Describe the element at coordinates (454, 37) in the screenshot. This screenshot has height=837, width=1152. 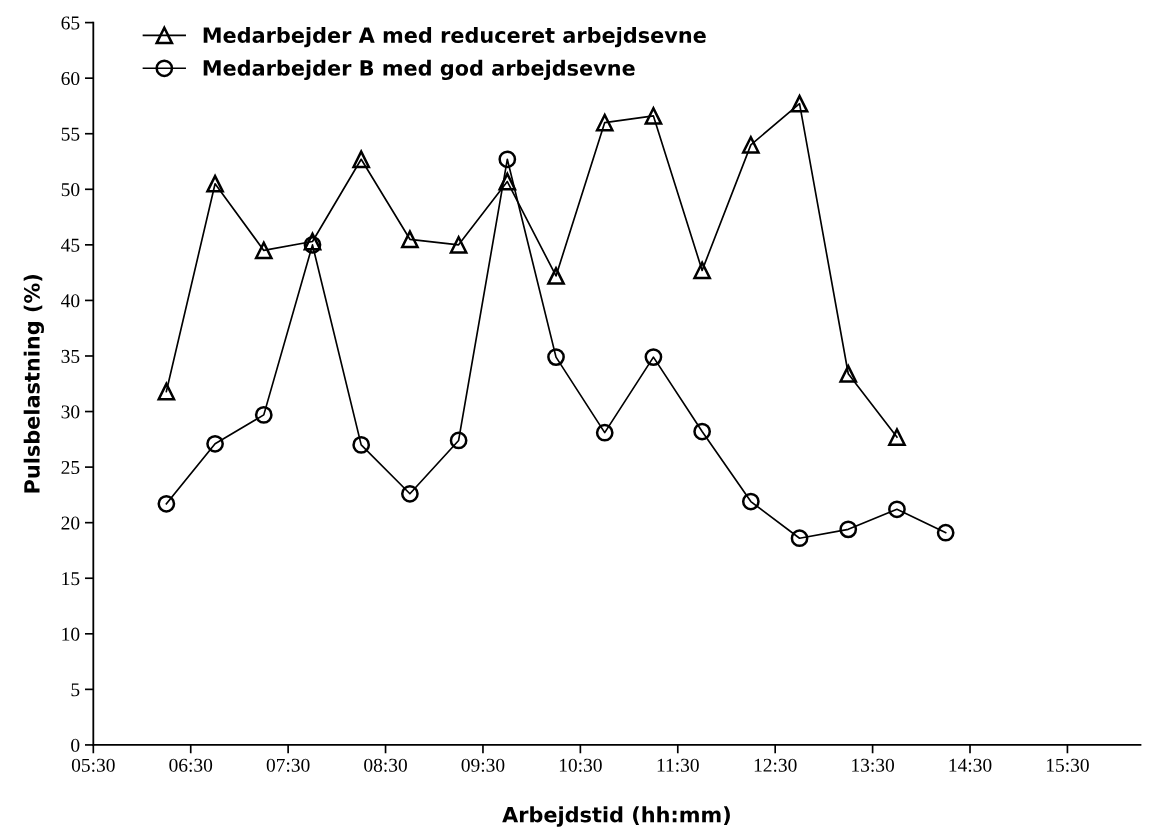
I see `legend-label: Medarbejder A med reduceret arbejdsevne` at that location.